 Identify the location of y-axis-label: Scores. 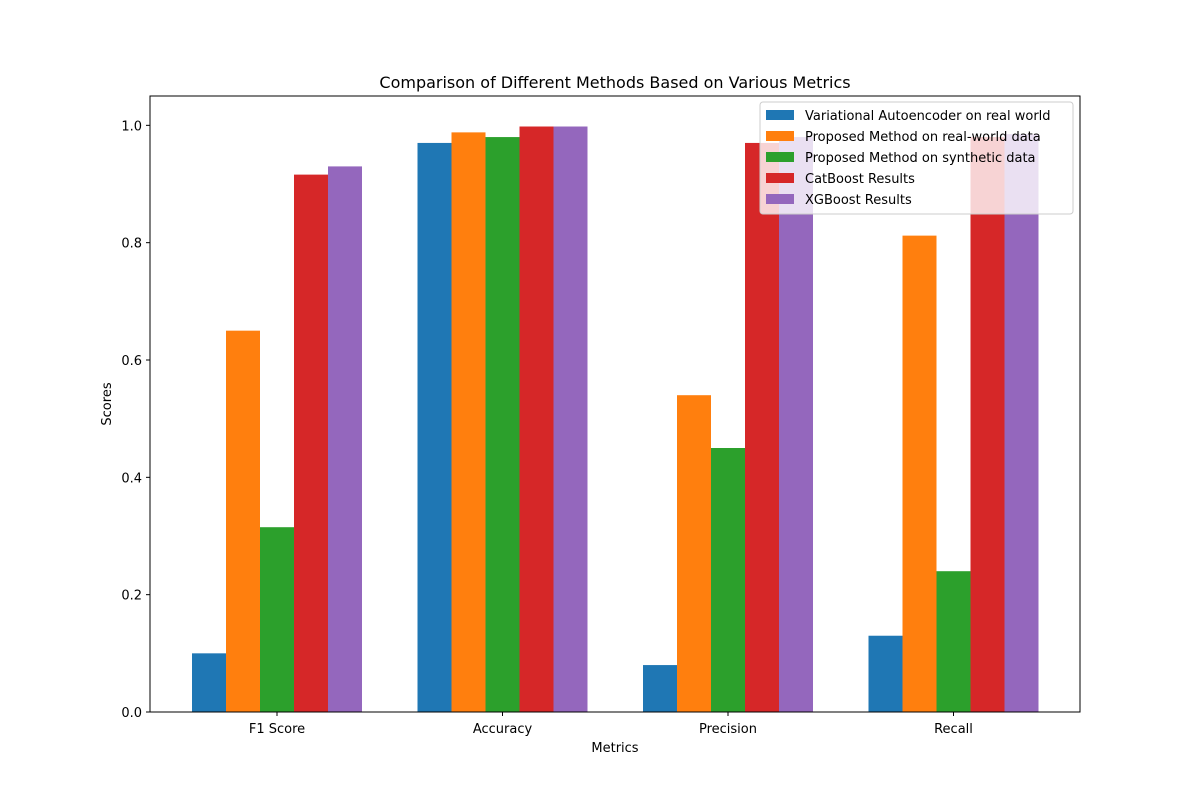
(107, 403).